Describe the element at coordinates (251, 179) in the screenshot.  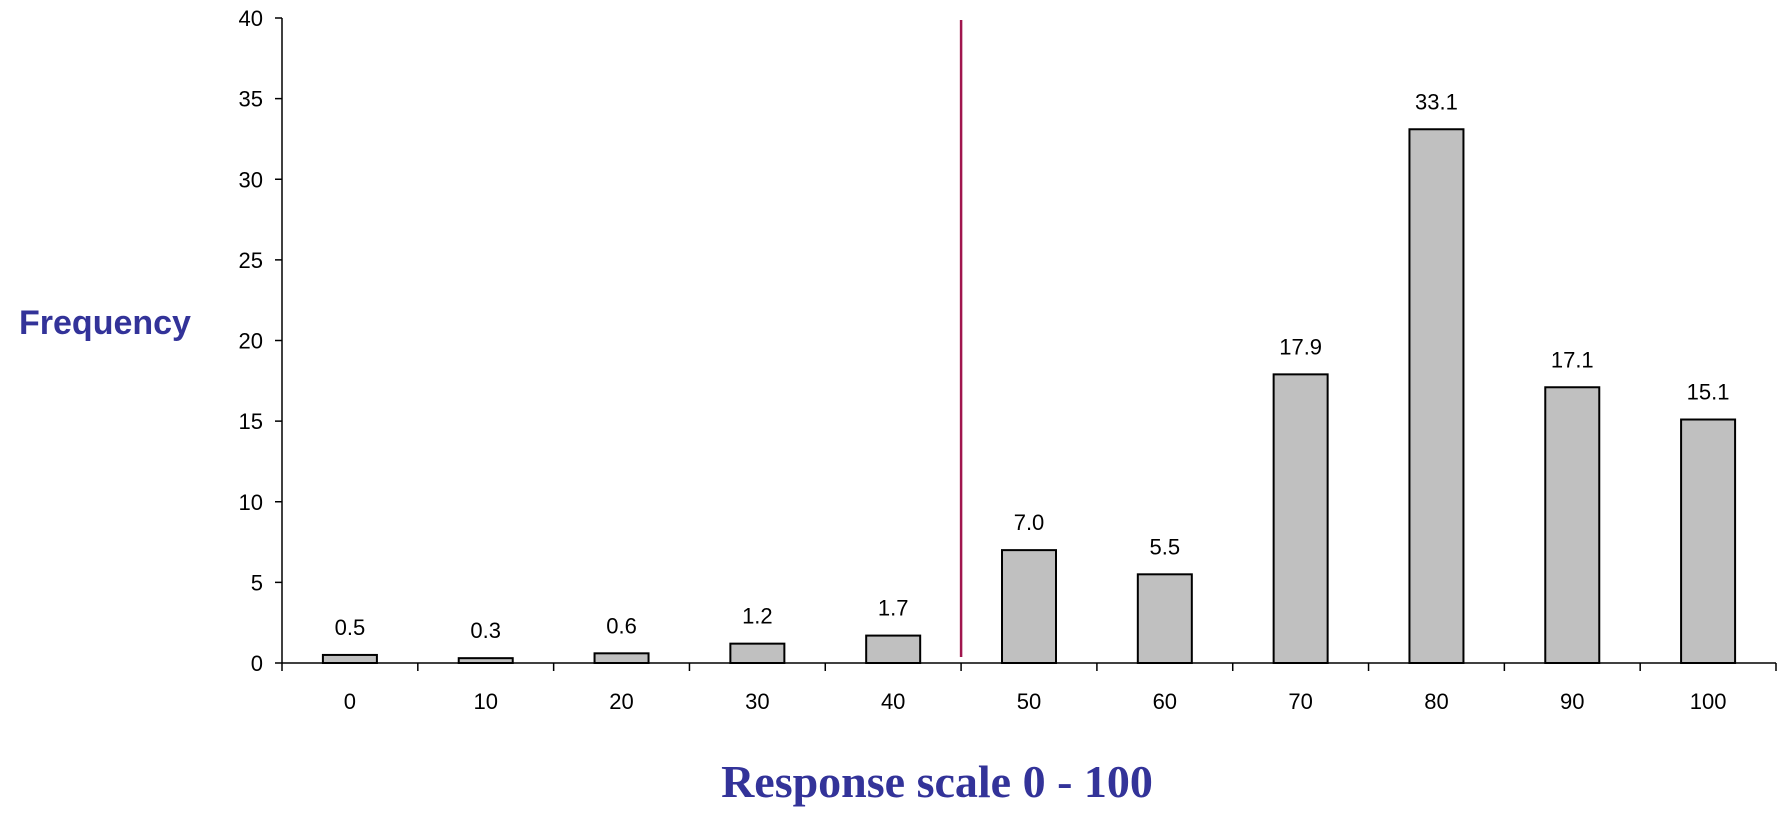
I see `y-tick-label: 30` at that location.